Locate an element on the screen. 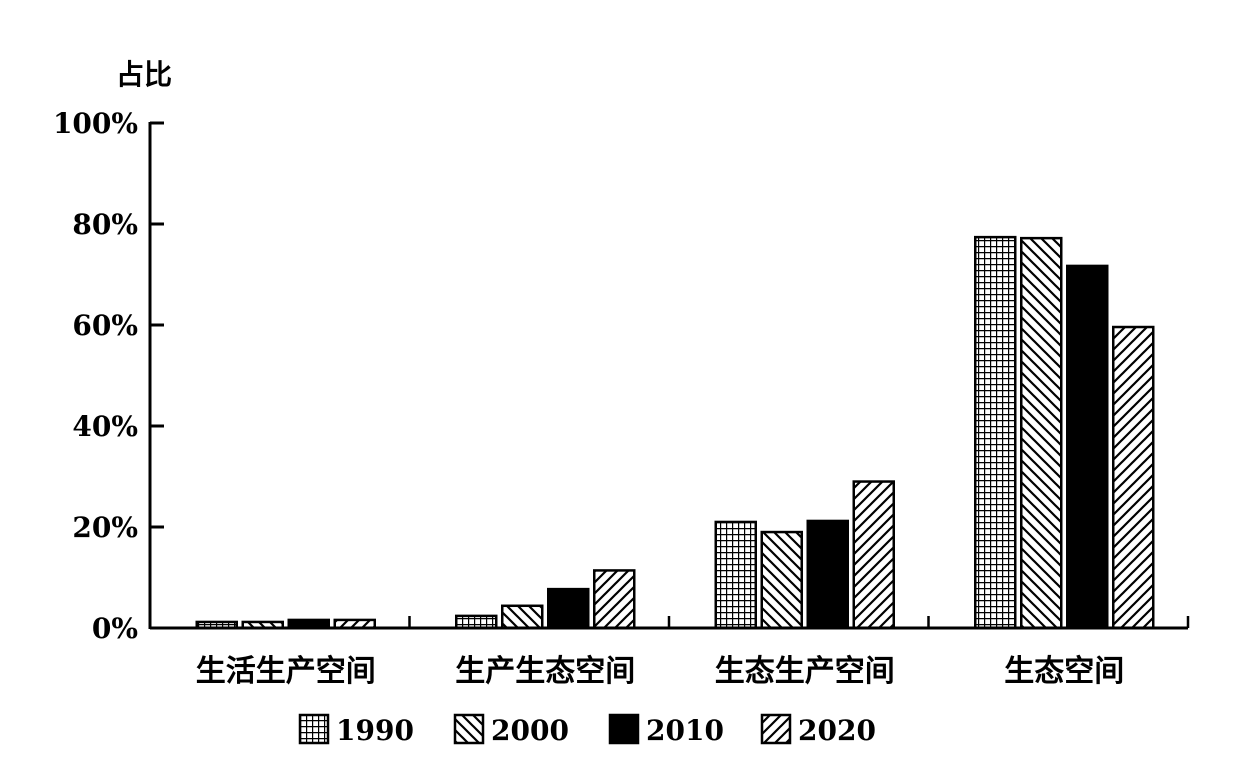 The width and height of the screenshot is (1259, 776). category-label: 生活生产空间 is located at coordinates (286, 671).